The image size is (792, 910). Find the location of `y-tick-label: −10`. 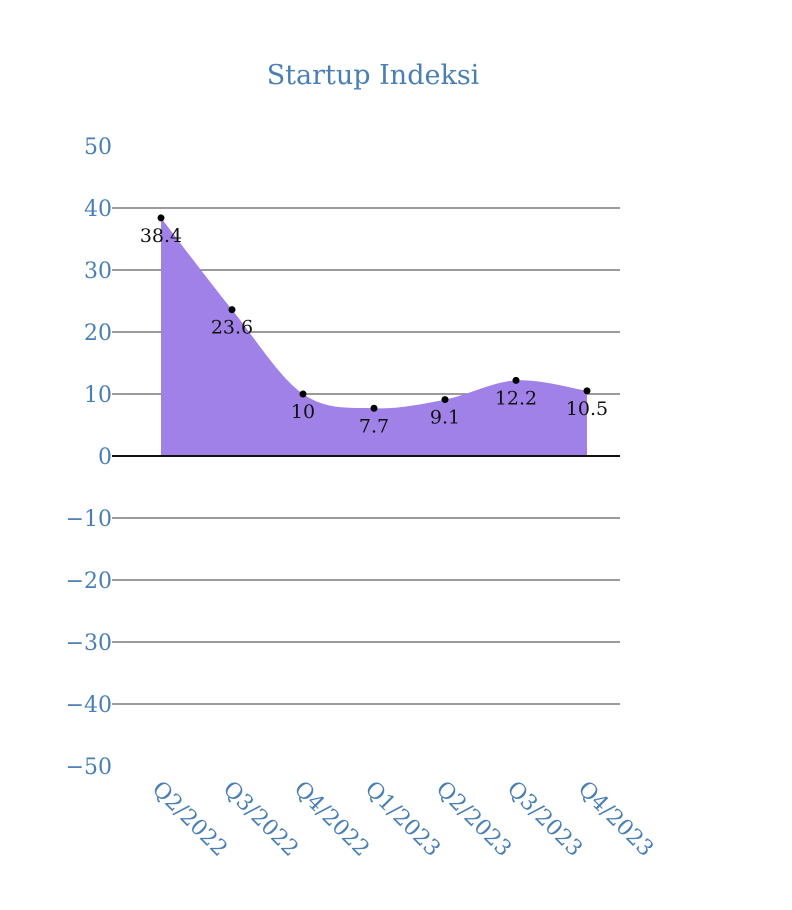

y-tick-label: −10 is located at coordinates (89, 519).